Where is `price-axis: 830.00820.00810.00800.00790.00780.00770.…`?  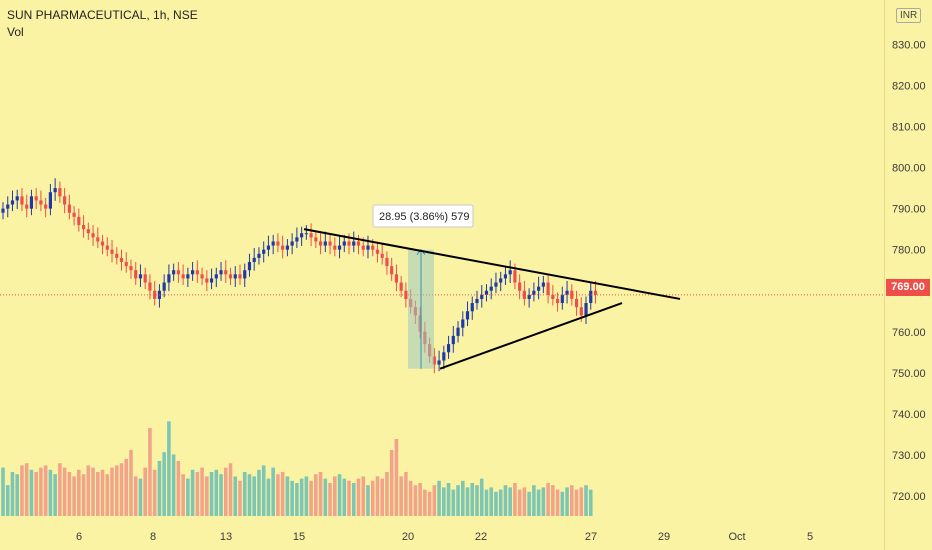 price-axis: 830.00820.00810.00800.00790.00780.00770.… is located at coordinates (909, 271).